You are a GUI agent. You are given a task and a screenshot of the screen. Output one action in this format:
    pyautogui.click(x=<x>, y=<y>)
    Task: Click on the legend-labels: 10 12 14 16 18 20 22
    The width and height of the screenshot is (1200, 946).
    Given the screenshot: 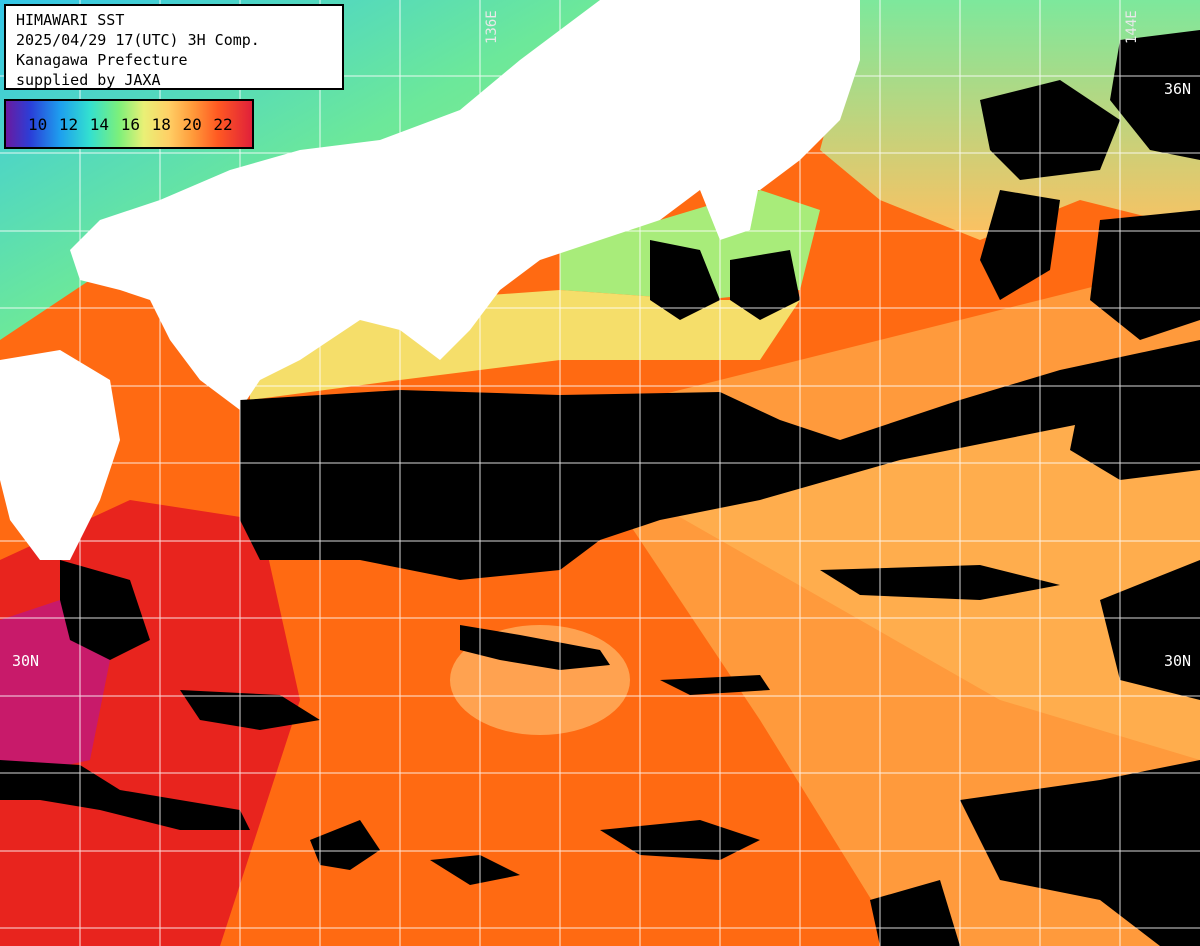 What is the action you would take?
    pyautogui.click(x=130, y=124)
    